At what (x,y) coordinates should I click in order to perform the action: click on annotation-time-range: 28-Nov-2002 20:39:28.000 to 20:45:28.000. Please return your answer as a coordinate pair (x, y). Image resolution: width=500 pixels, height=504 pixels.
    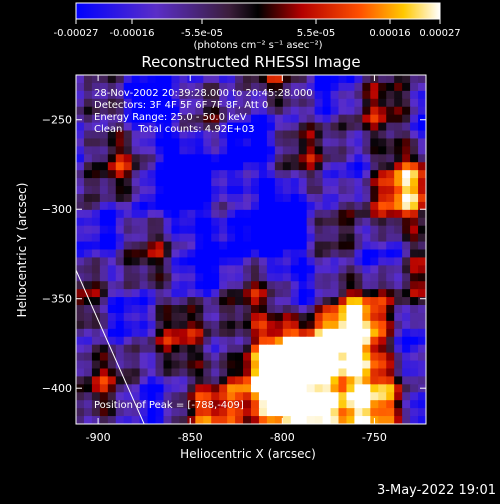
    Looking at the image, I should click on (203, 93).